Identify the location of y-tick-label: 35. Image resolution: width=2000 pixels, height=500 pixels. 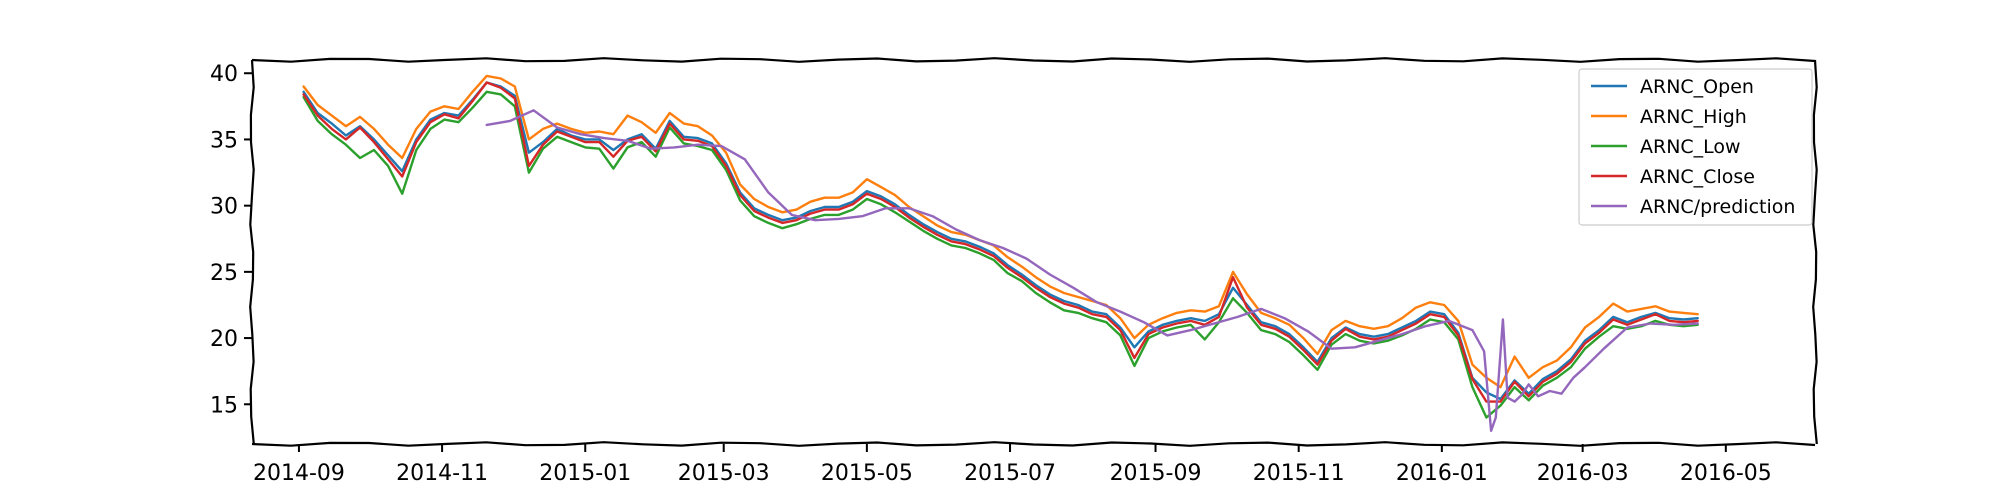
(224, 140).